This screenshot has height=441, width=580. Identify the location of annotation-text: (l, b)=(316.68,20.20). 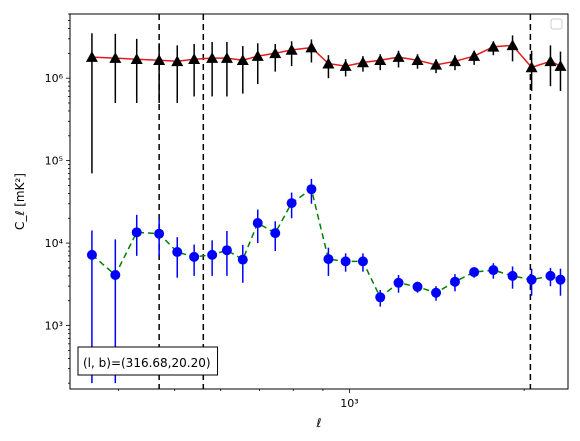
(147, 363).